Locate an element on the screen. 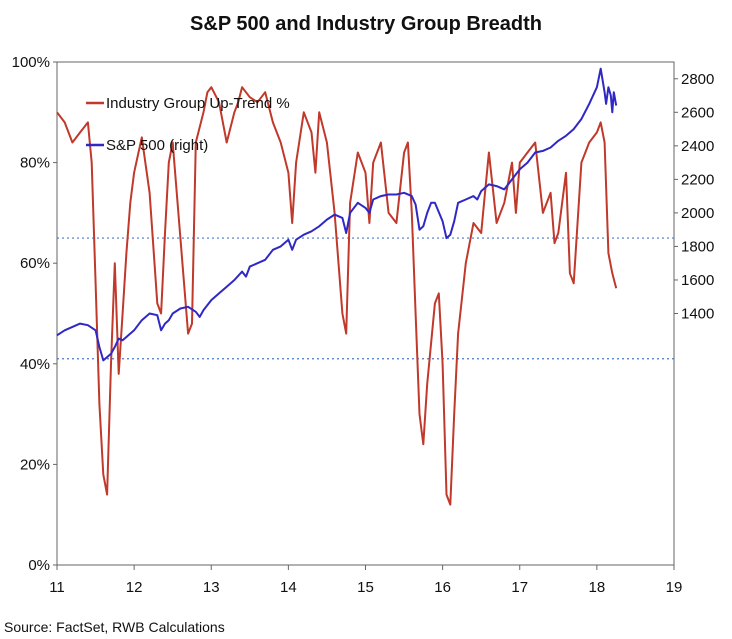 The height and width of the screenshot is (639, 732). legend-label: Industry Group Up-Trend % is located at coordinates (198, 103).